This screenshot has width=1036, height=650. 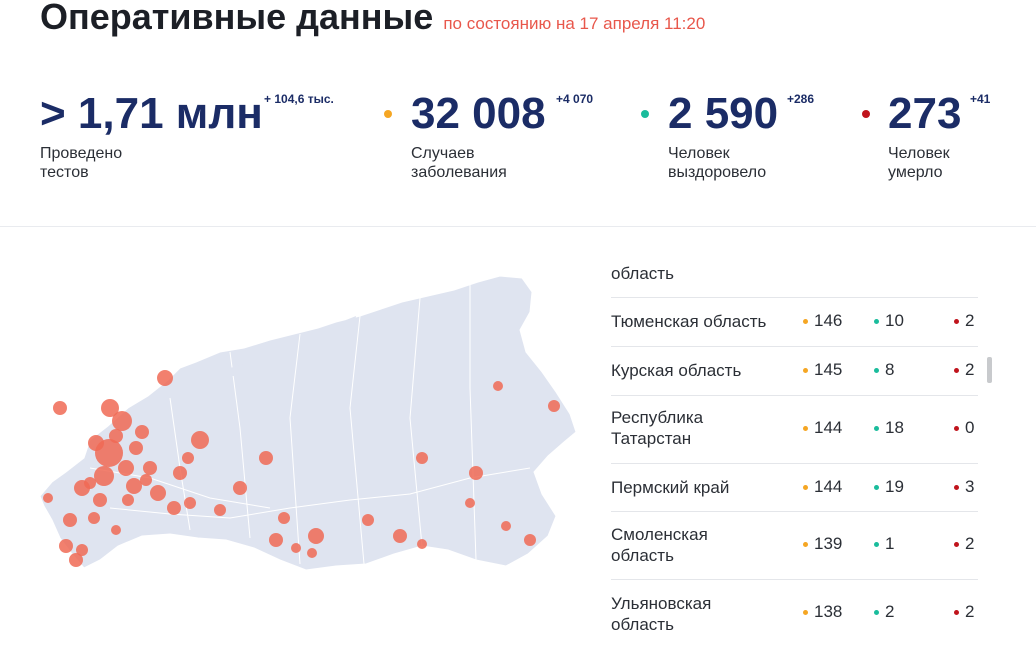 What do you see at coordinates (822, 370) in the screenshot?
I see `cases-cell: 145` at bounding box center [822, 370].